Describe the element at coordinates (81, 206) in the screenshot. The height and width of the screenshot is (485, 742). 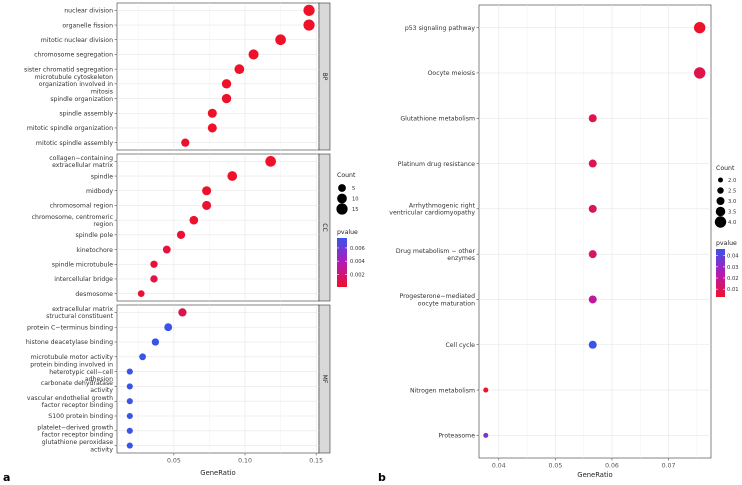
I see `category-label: chromosomal region` at that location.